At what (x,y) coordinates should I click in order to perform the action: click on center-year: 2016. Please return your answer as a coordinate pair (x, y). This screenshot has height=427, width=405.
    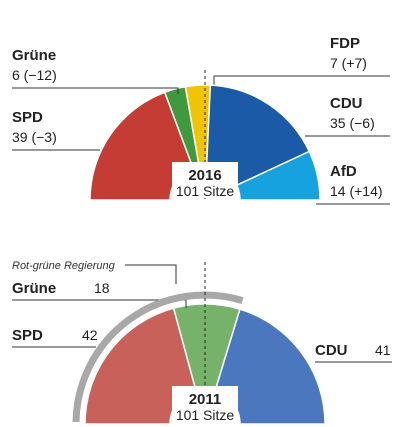
    Looking at the image, I should click on (204, 175).